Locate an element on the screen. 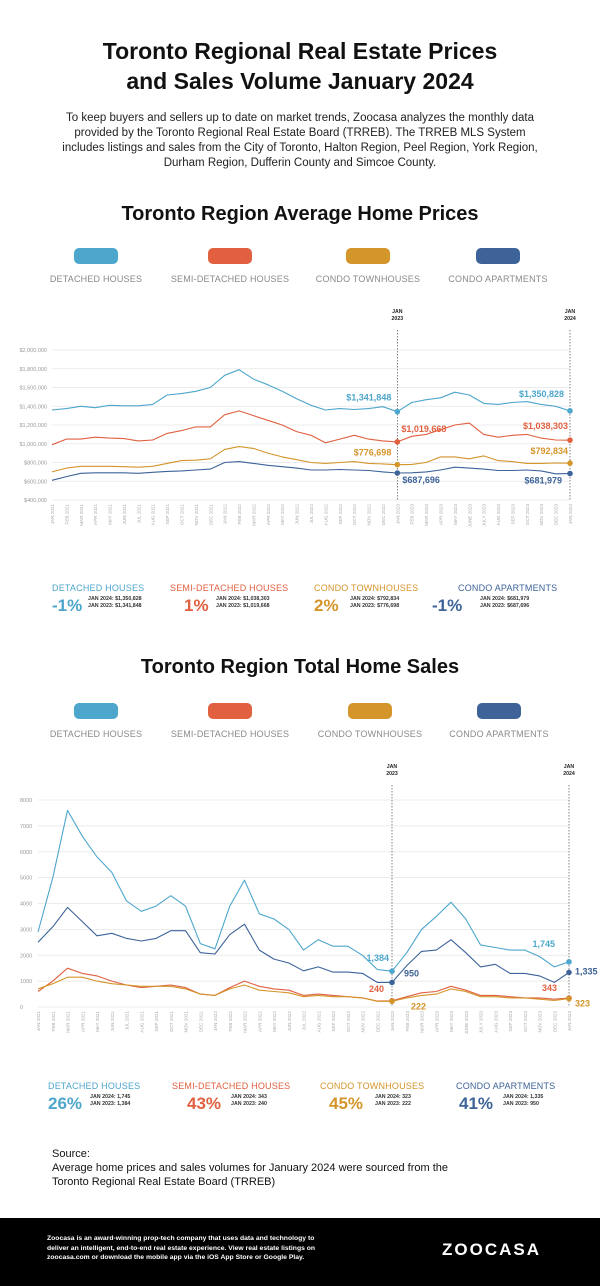 The image size is (600, 1286). y-tick-label: 8000 is located at coordinates (26, 801).